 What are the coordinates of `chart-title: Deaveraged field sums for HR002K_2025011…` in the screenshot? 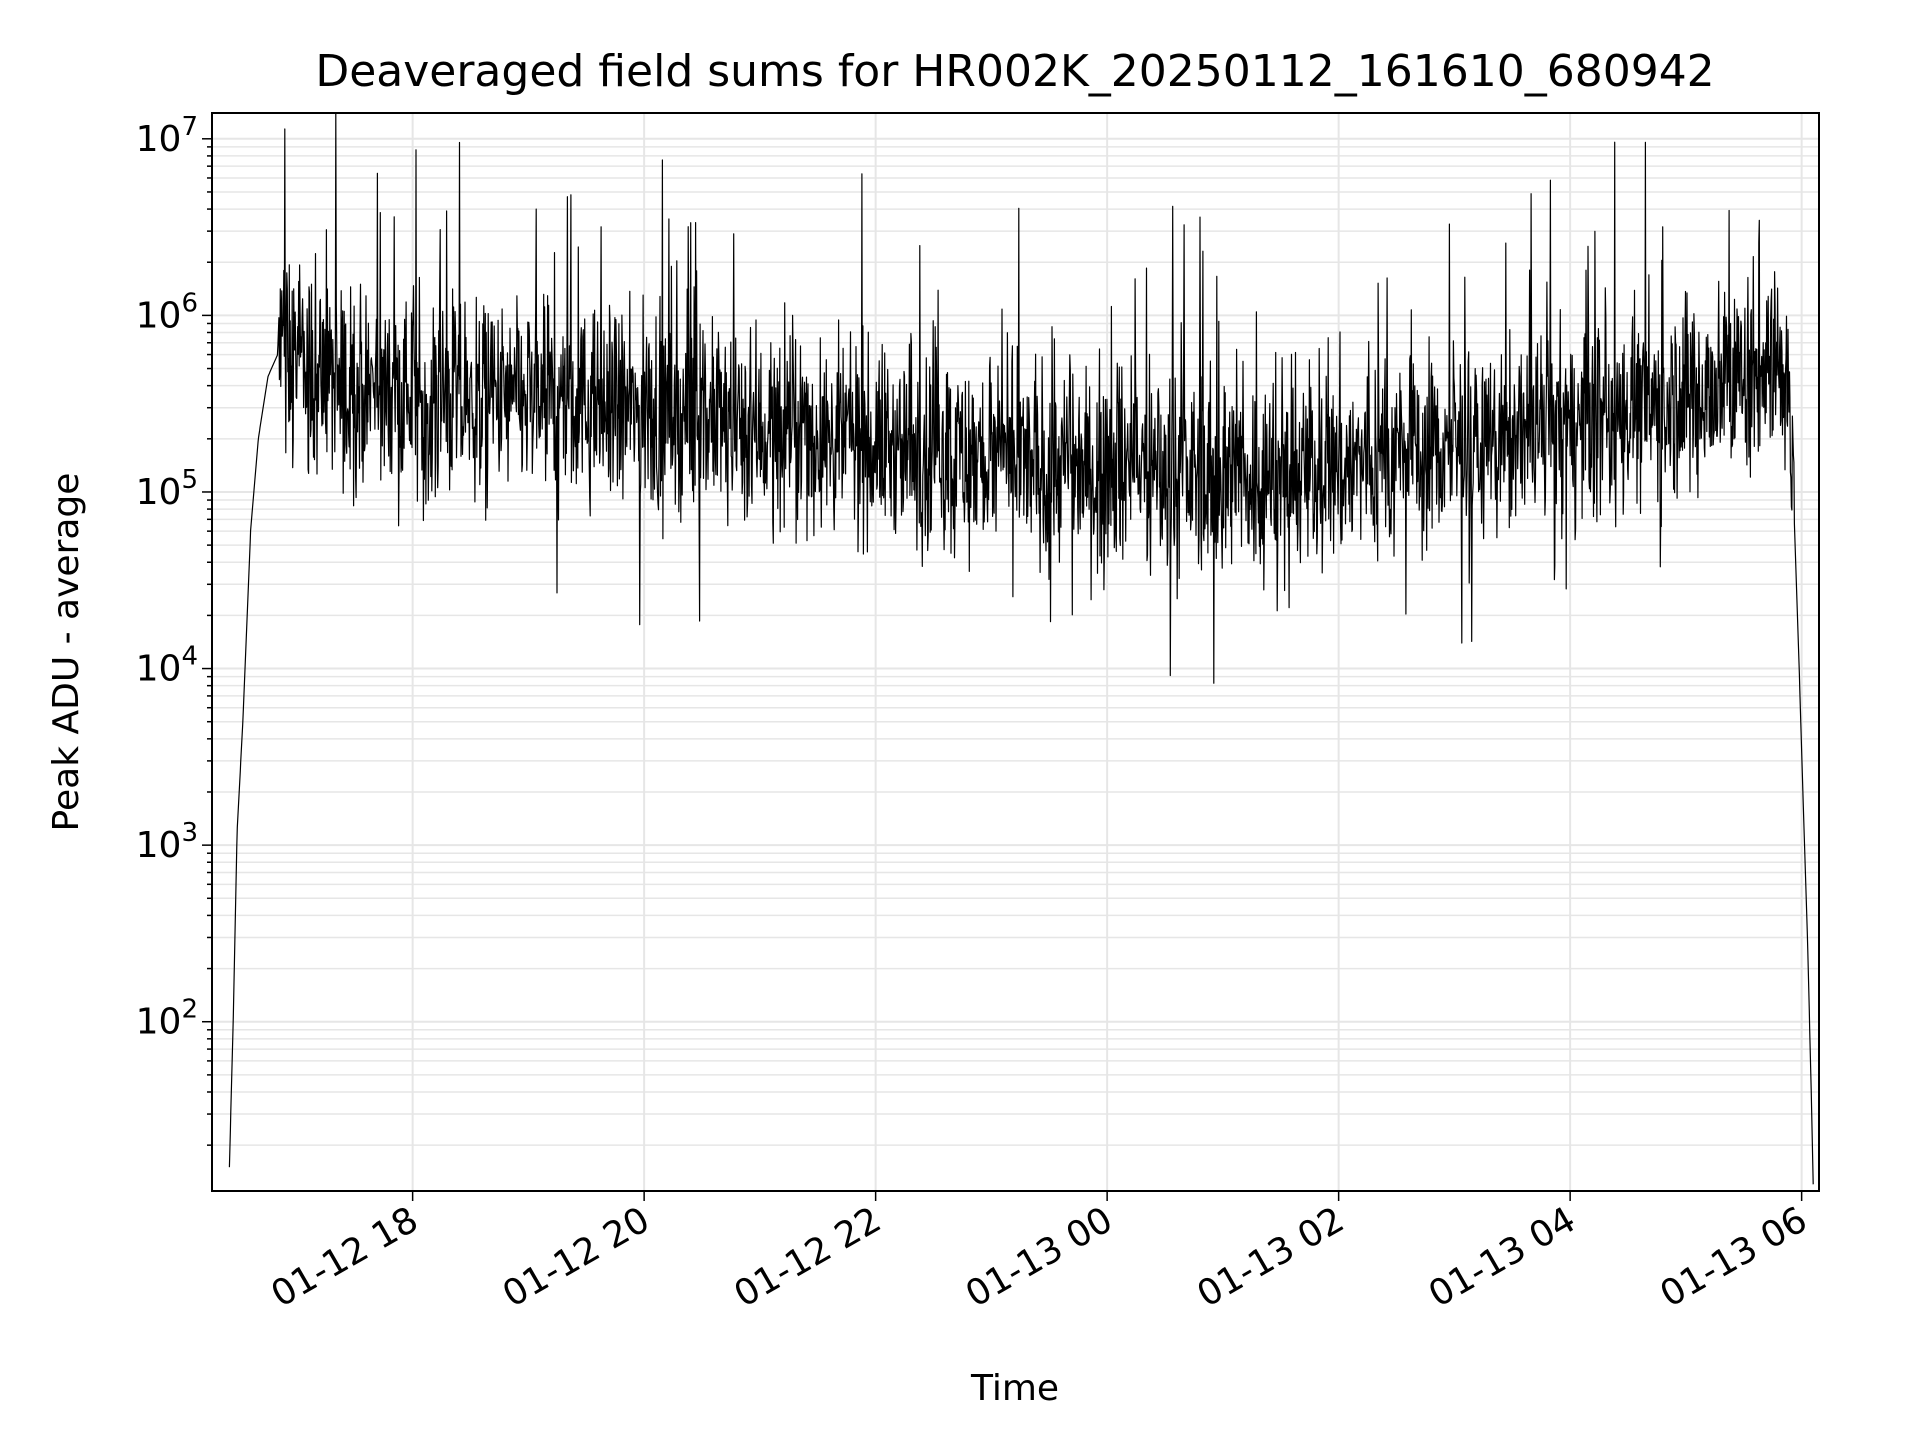 It's located at (1014, 71).